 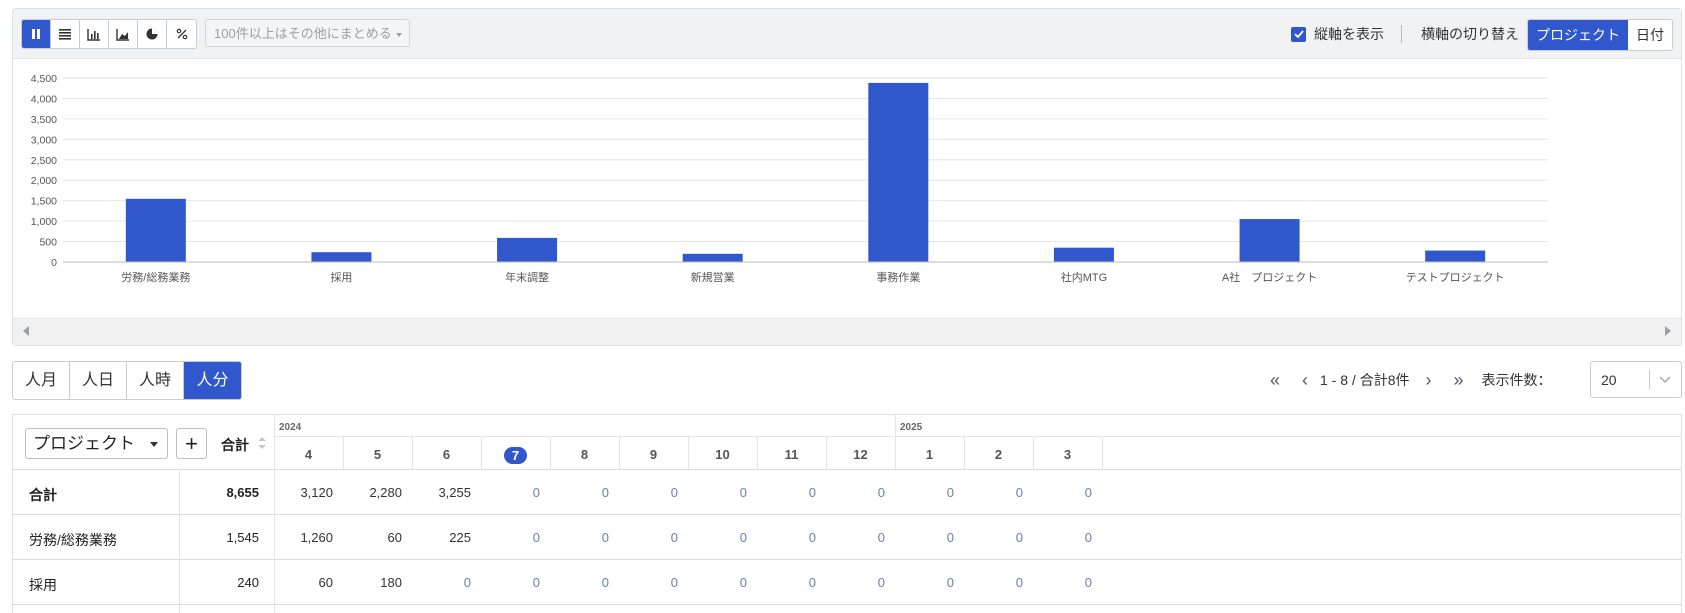 I want to click on unit-option-man-month: 人月, so click(x=41, y=380).